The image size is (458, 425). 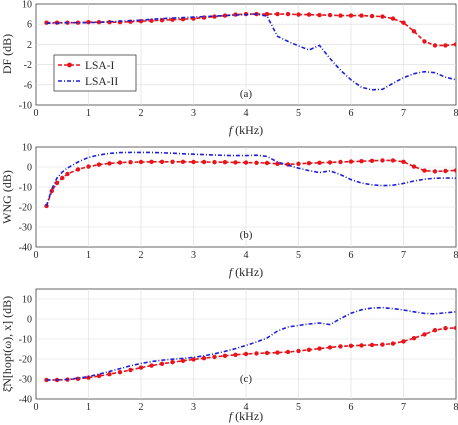 What do you see at coordinates (69, 65) in the screenshot?
I see `legend-marker-lsa-i` at bounding box center [69, 65].